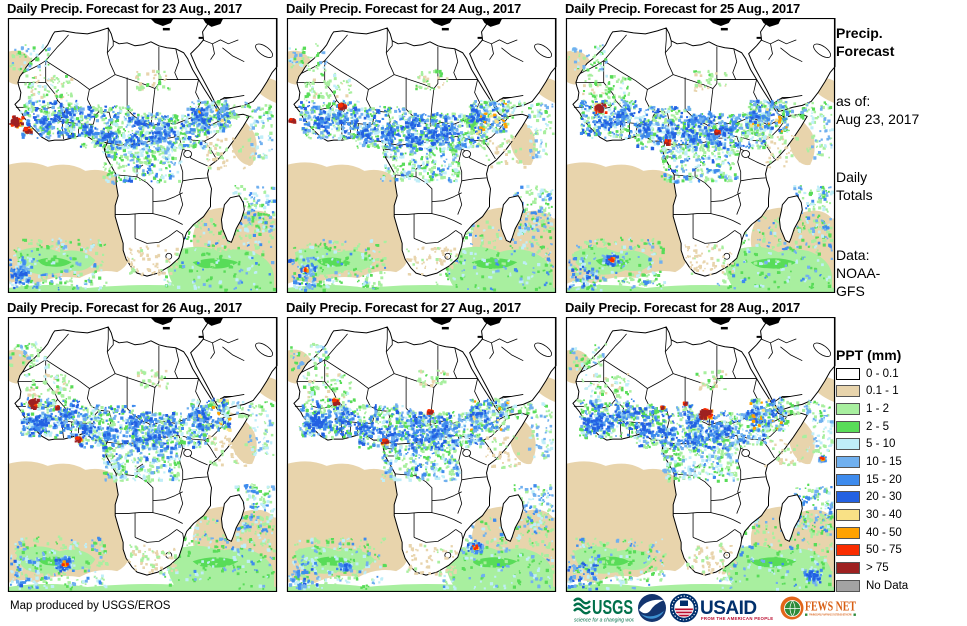  I want to click on legend-item: 0.1 - 1, so click(872, 391).